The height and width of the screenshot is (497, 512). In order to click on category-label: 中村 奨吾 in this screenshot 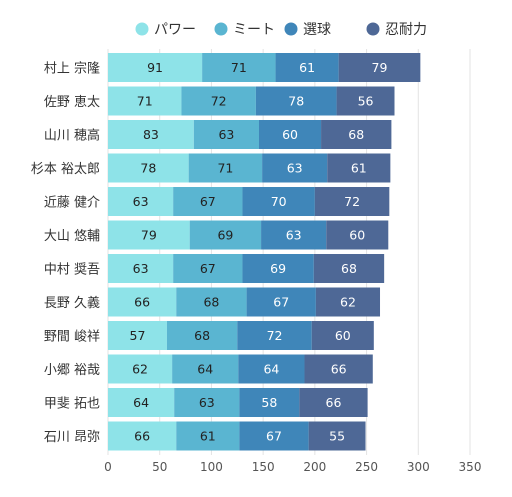, I will do `click(72, 270)`.